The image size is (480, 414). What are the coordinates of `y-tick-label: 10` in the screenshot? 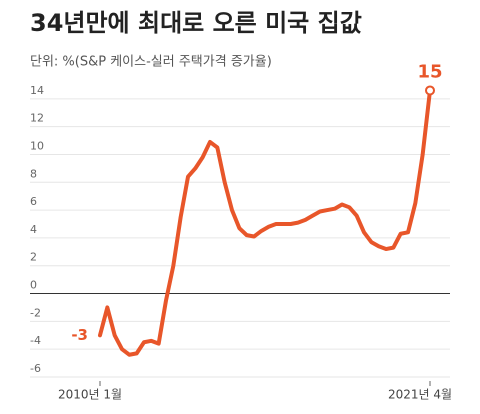 It's located at (37, 145).